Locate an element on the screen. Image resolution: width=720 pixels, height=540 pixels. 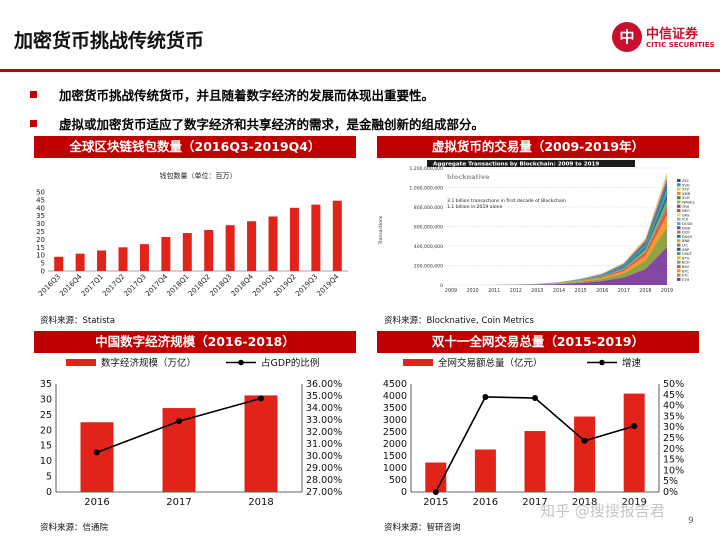
y-tick-label: 3000 is located at coordinates (395, 420).